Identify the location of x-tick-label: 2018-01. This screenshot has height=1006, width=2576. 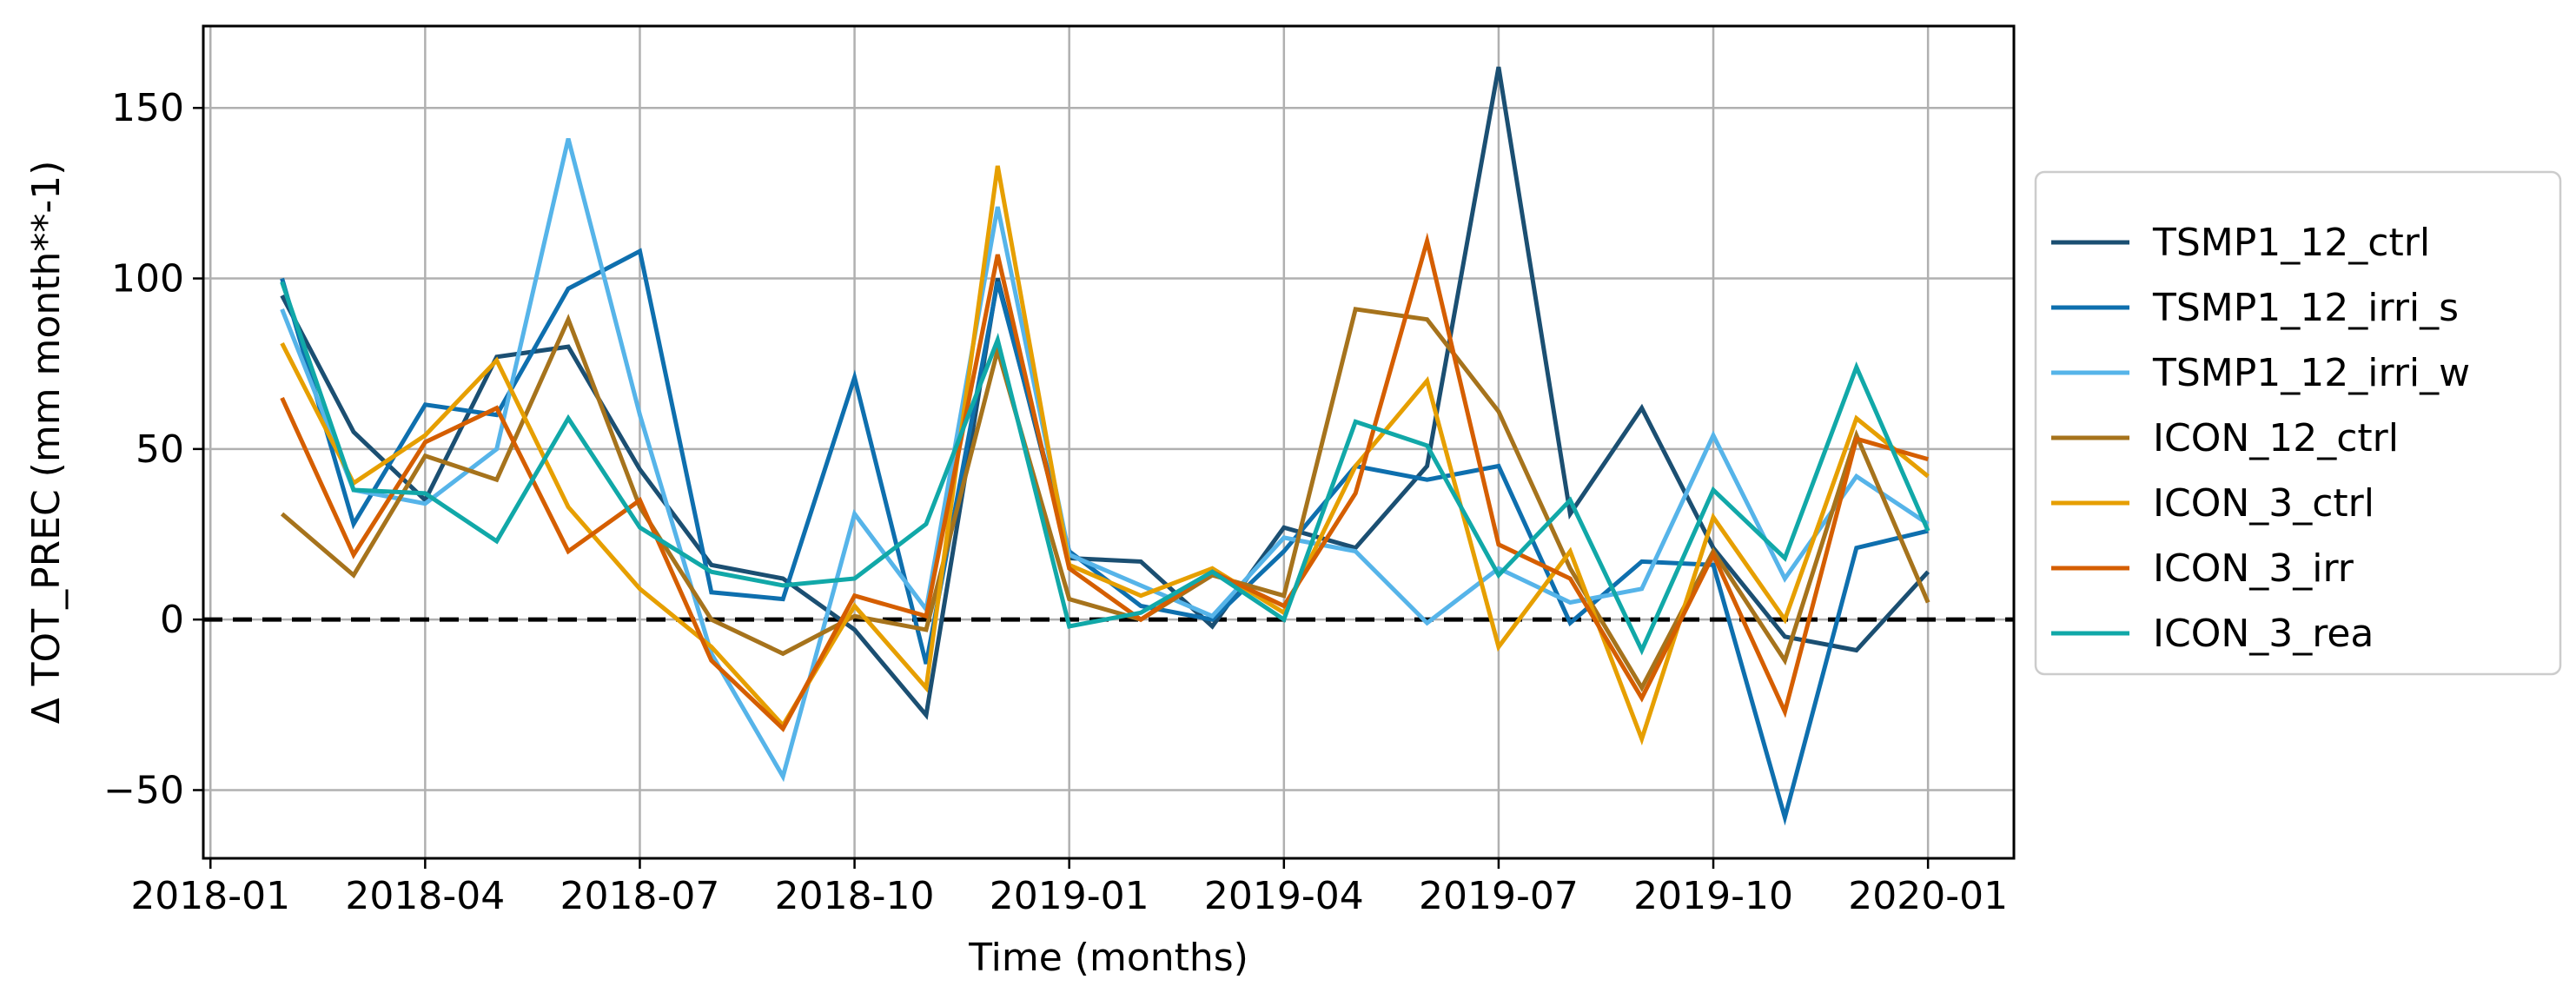
(210, 896).